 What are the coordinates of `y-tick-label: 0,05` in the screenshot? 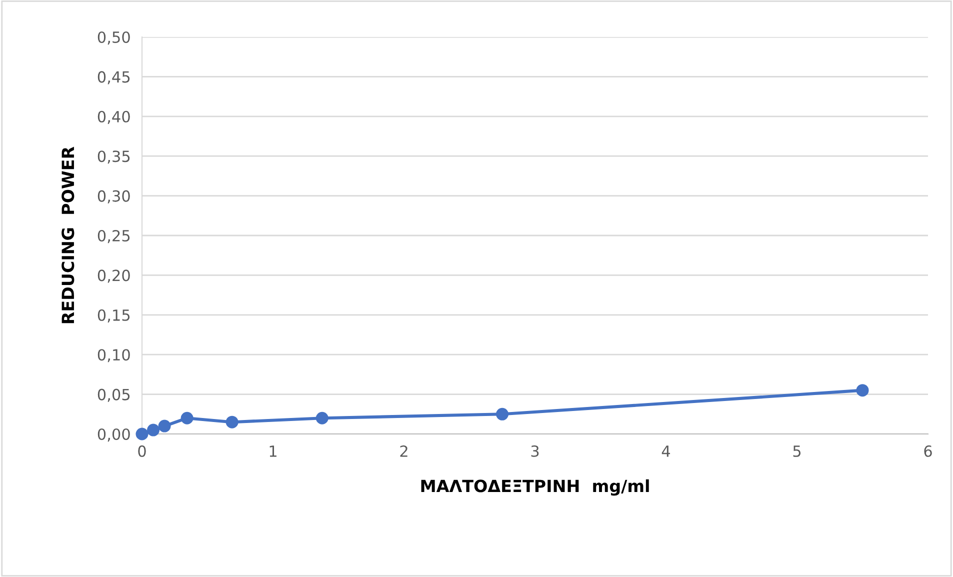 It's located at (114, 395).